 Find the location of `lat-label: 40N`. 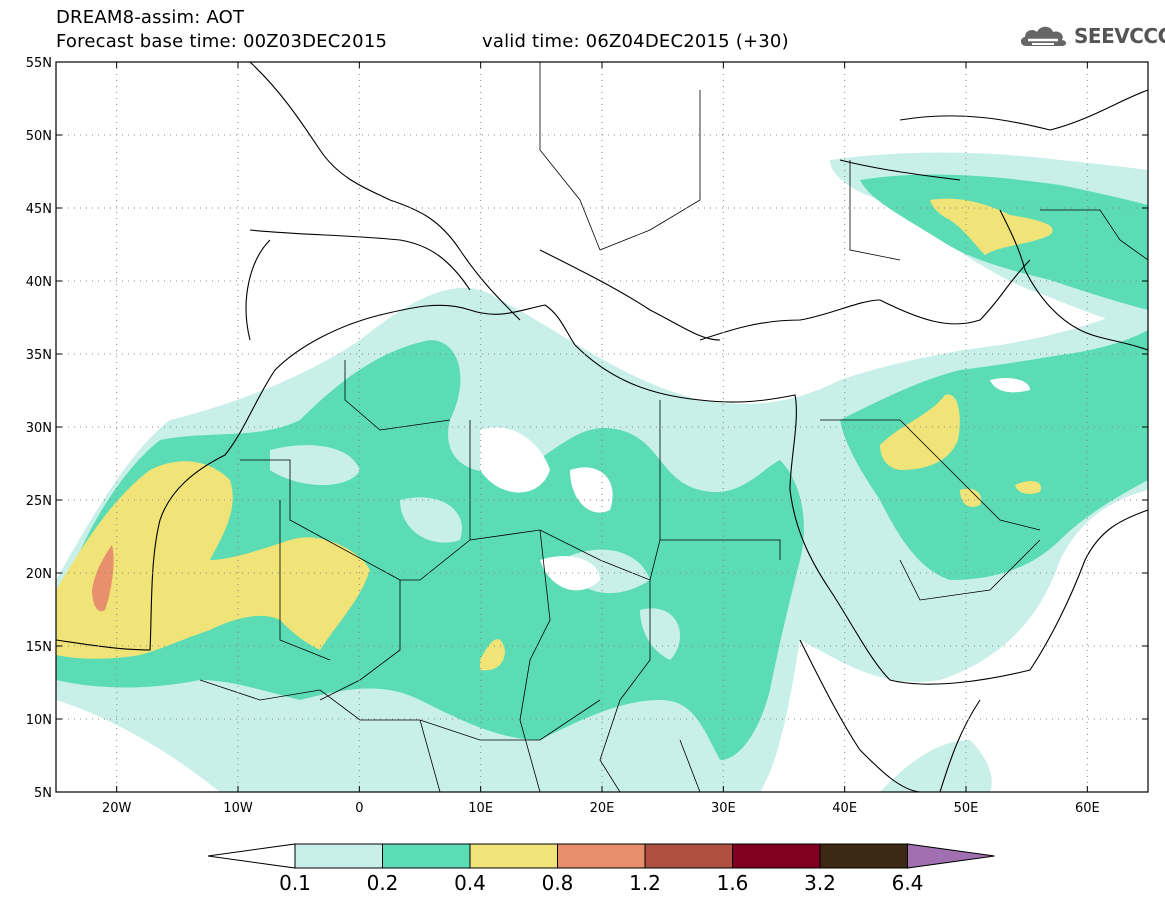

lat-label: 40N is located at coordinates (39, 282).